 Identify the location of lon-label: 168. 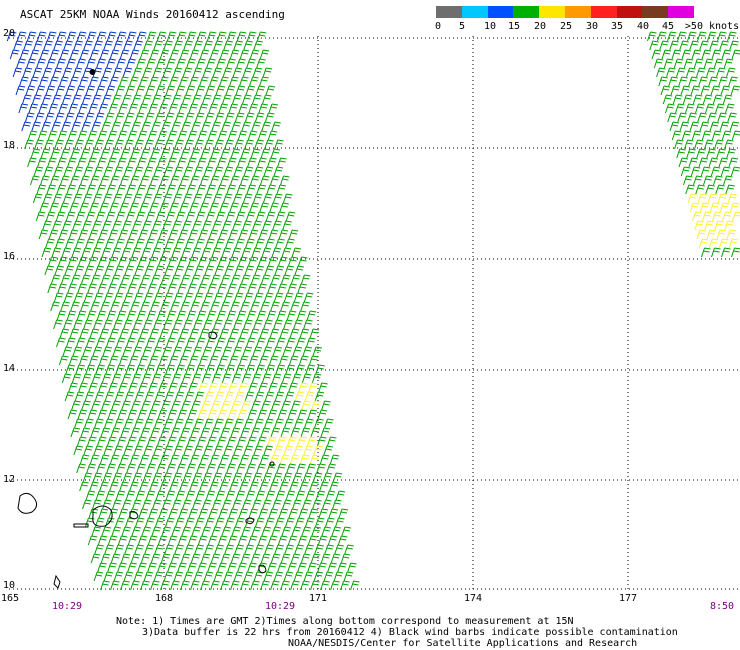
(164, 598).